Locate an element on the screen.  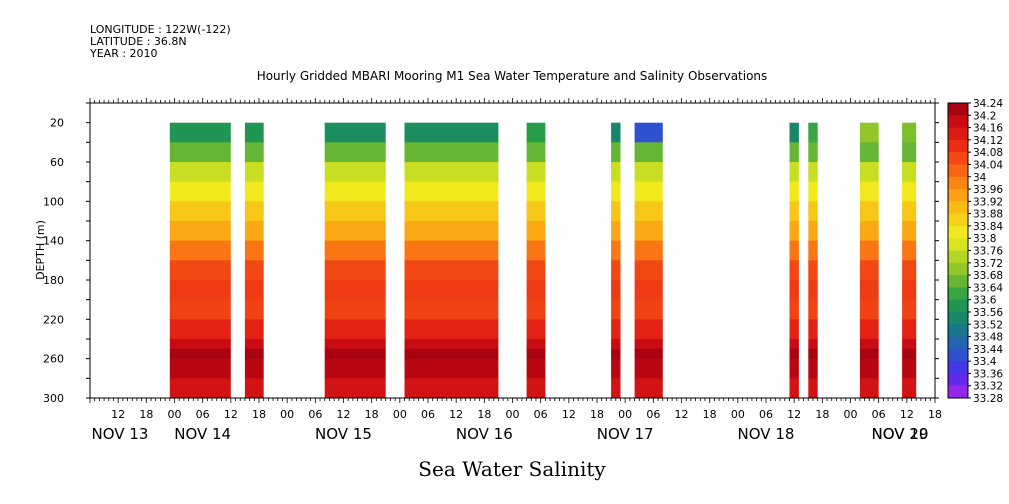
x-day-label: NOV 16 is located at coordinates (484, 434).